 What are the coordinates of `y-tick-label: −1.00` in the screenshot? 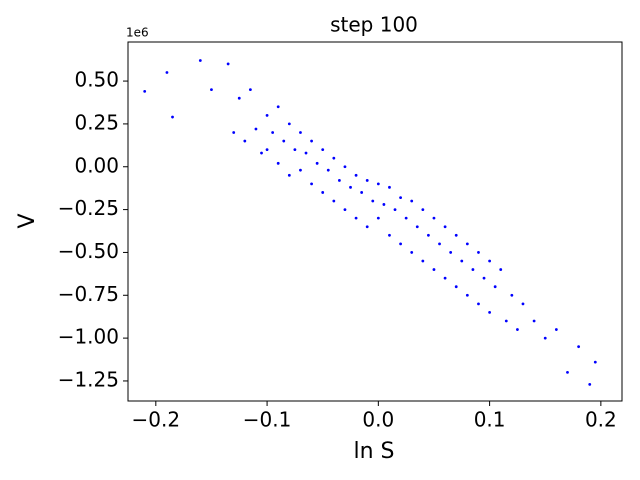 It's located at (88, 337).